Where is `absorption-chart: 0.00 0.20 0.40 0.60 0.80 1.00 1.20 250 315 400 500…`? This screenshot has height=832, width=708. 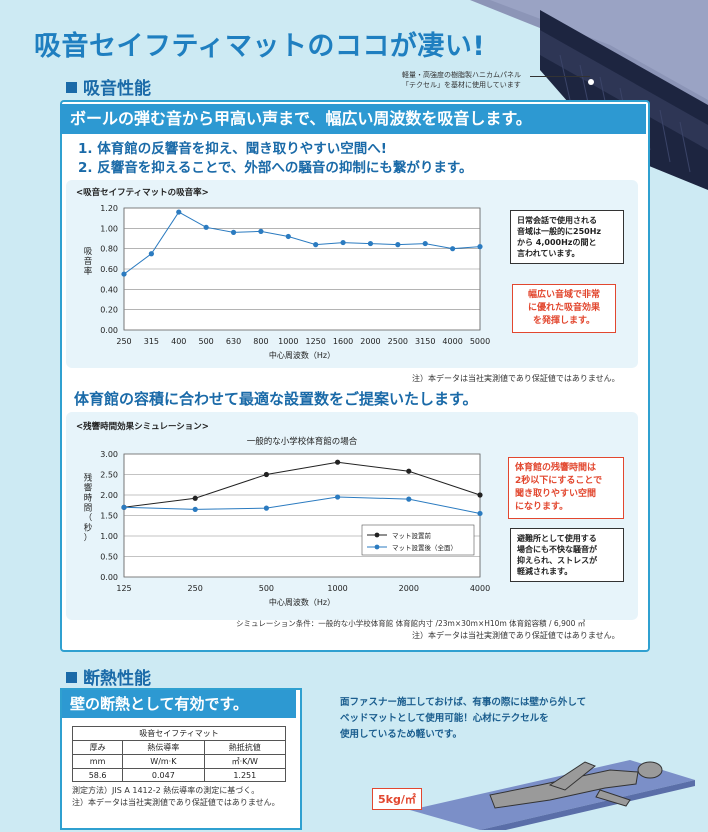
absorption-chart: 0.00 0.20 0.40 0.60 0.80 1.00 1.20 250 315 400 500… is located at coordinates (287, 282).